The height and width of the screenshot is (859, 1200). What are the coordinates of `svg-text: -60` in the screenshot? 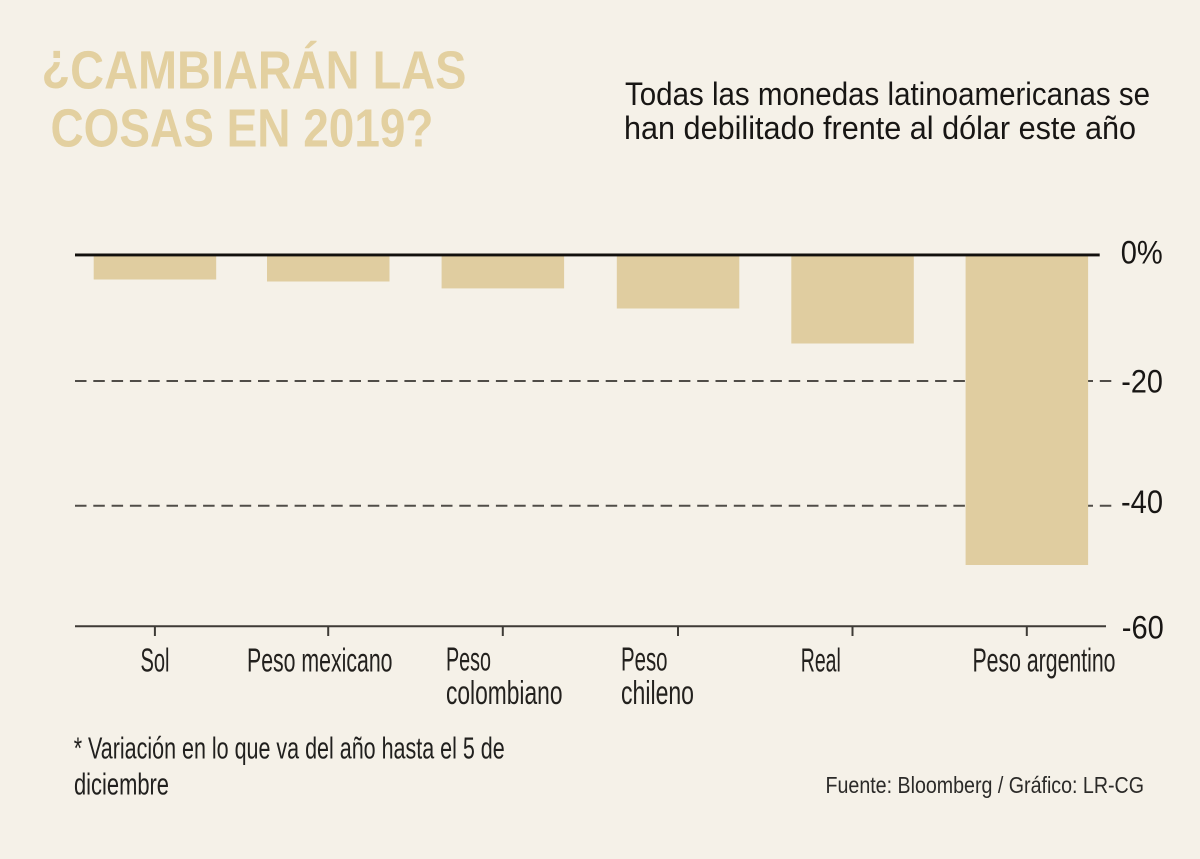 It's located at (1143, 628).